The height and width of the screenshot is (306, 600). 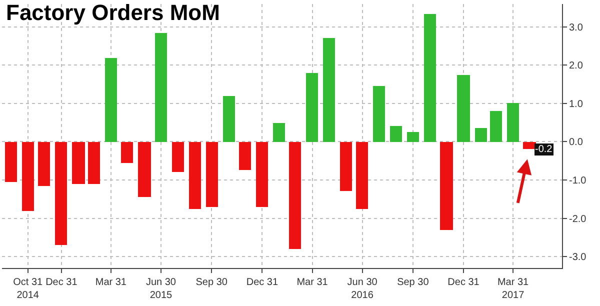 What do you see at coordinates (576, 28) in the screenshot?
I see `y-tick-label: 3.0` at bounding box center [576, 28].